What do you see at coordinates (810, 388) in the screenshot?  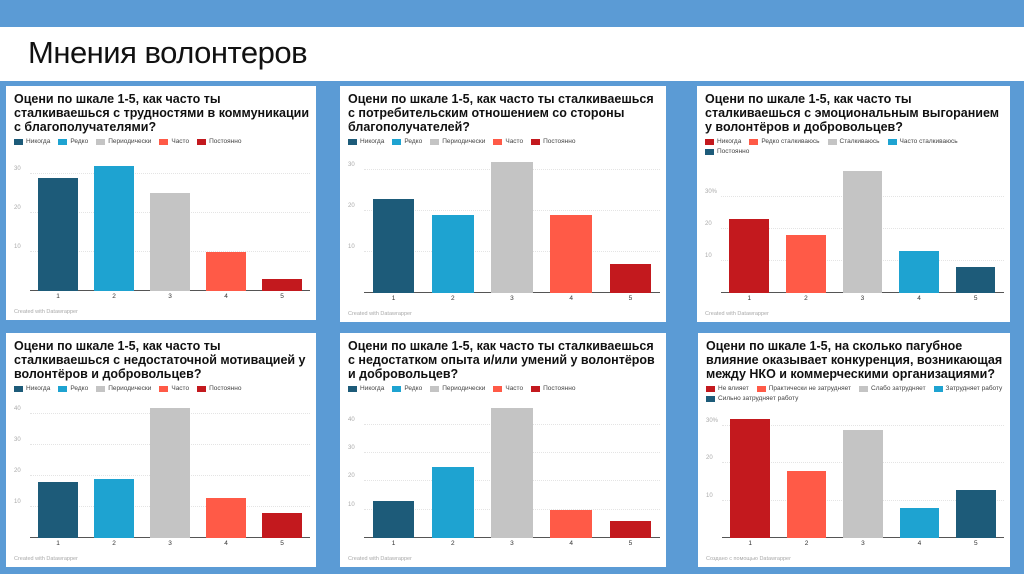 I see `legend-label: Практически не затрудняет` at bounding box center [810, 388].